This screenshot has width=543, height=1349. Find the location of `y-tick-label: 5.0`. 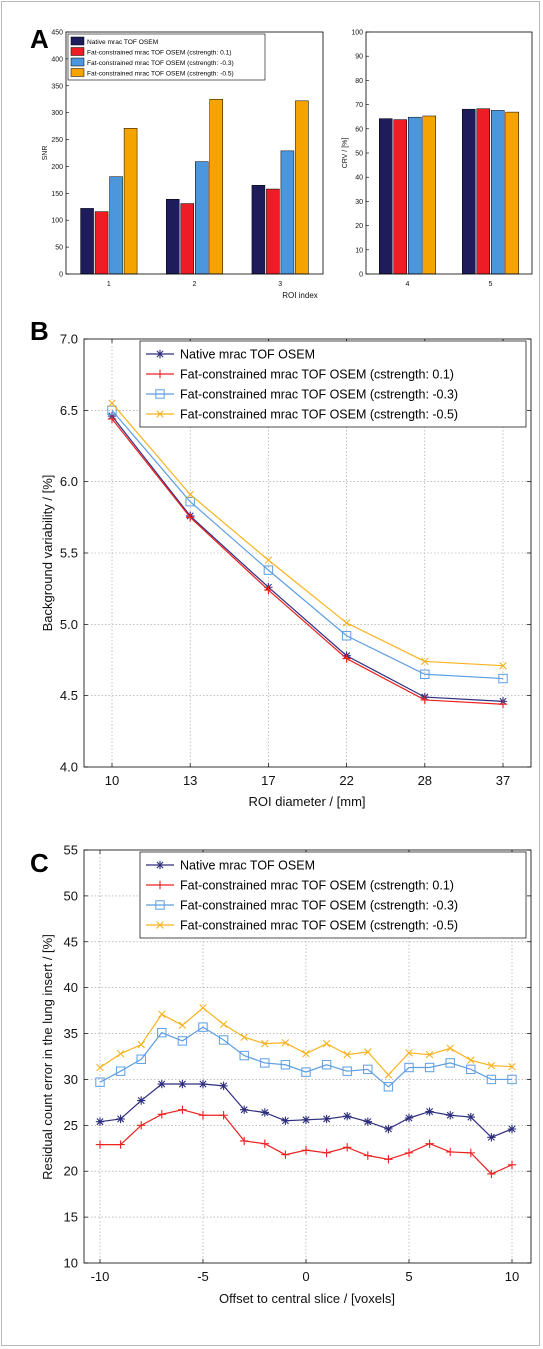

y-tick-label: 5.0 is located at coordinates (69, 624).